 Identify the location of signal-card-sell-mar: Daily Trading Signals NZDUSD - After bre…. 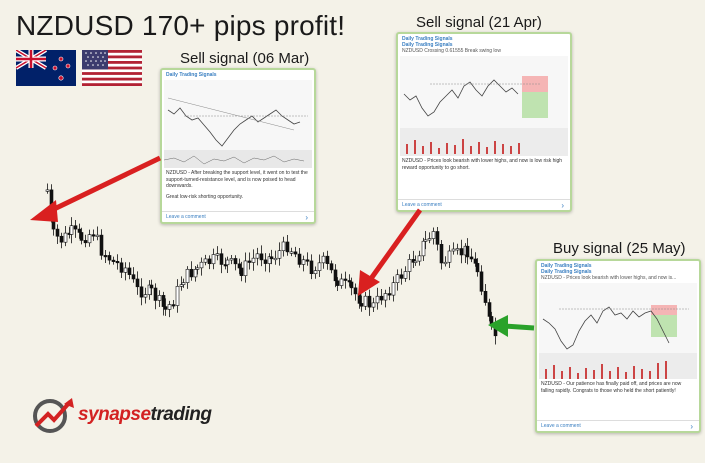
(238, 146).